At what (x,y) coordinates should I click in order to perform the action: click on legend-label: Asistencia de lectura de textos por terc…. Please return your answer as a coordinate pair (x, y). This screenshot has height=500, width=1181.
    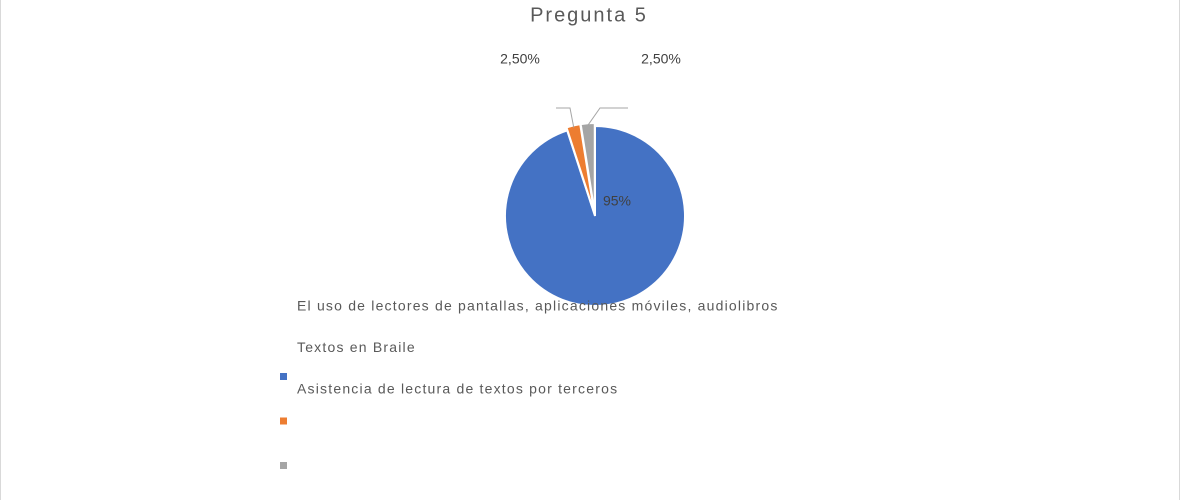
    Looking at the image, I should click on (457, 389).